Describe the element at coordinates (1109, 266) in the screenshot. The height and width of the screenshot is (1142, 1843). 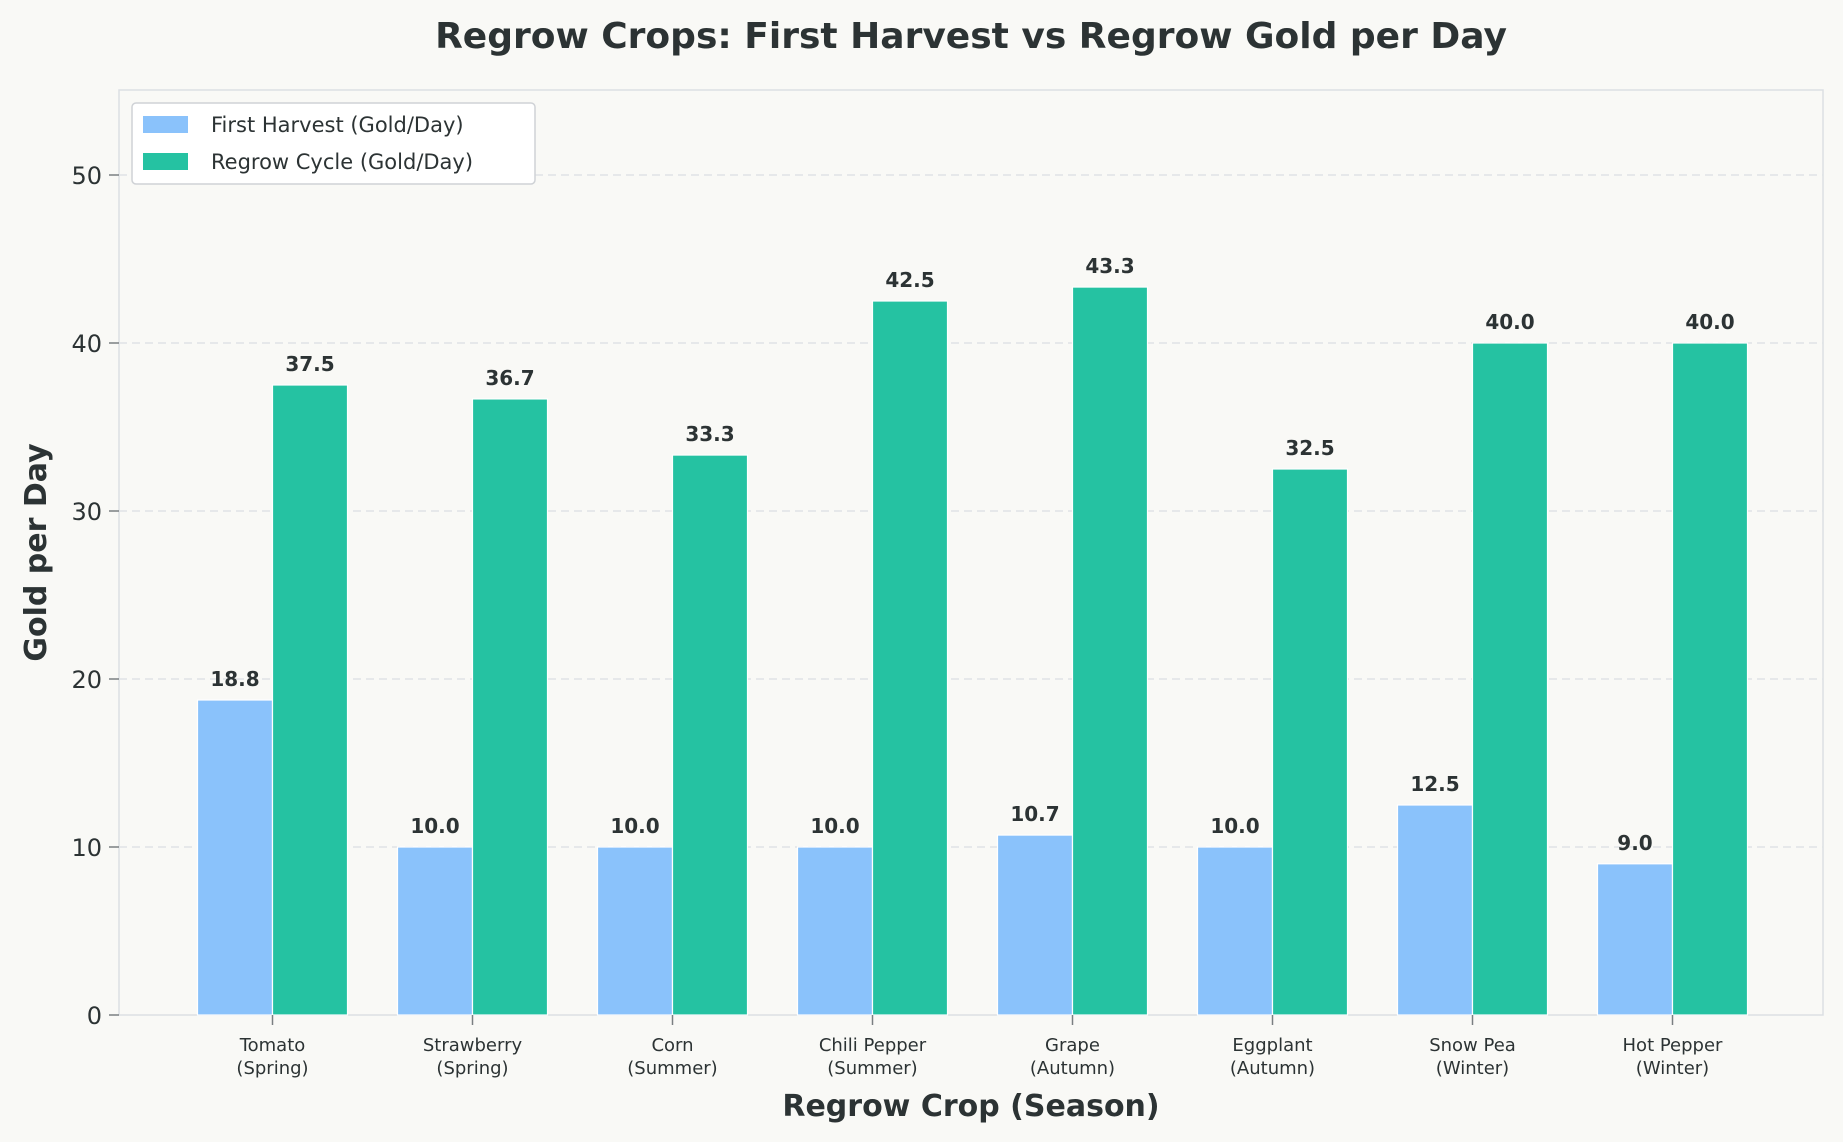
I see `bar-value-label: 43.3` at that location.